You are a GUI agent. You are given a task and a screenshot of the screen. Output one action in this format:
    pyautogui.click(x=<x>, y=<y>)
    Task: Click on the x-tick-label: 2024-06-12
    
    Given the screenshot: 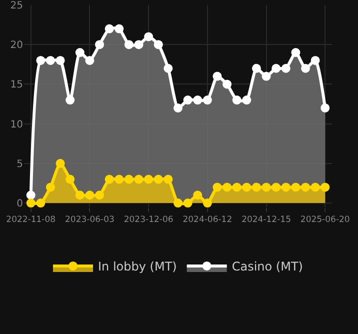 What is the action you would take?
    pyautogui.click(x=207, y=220)
    